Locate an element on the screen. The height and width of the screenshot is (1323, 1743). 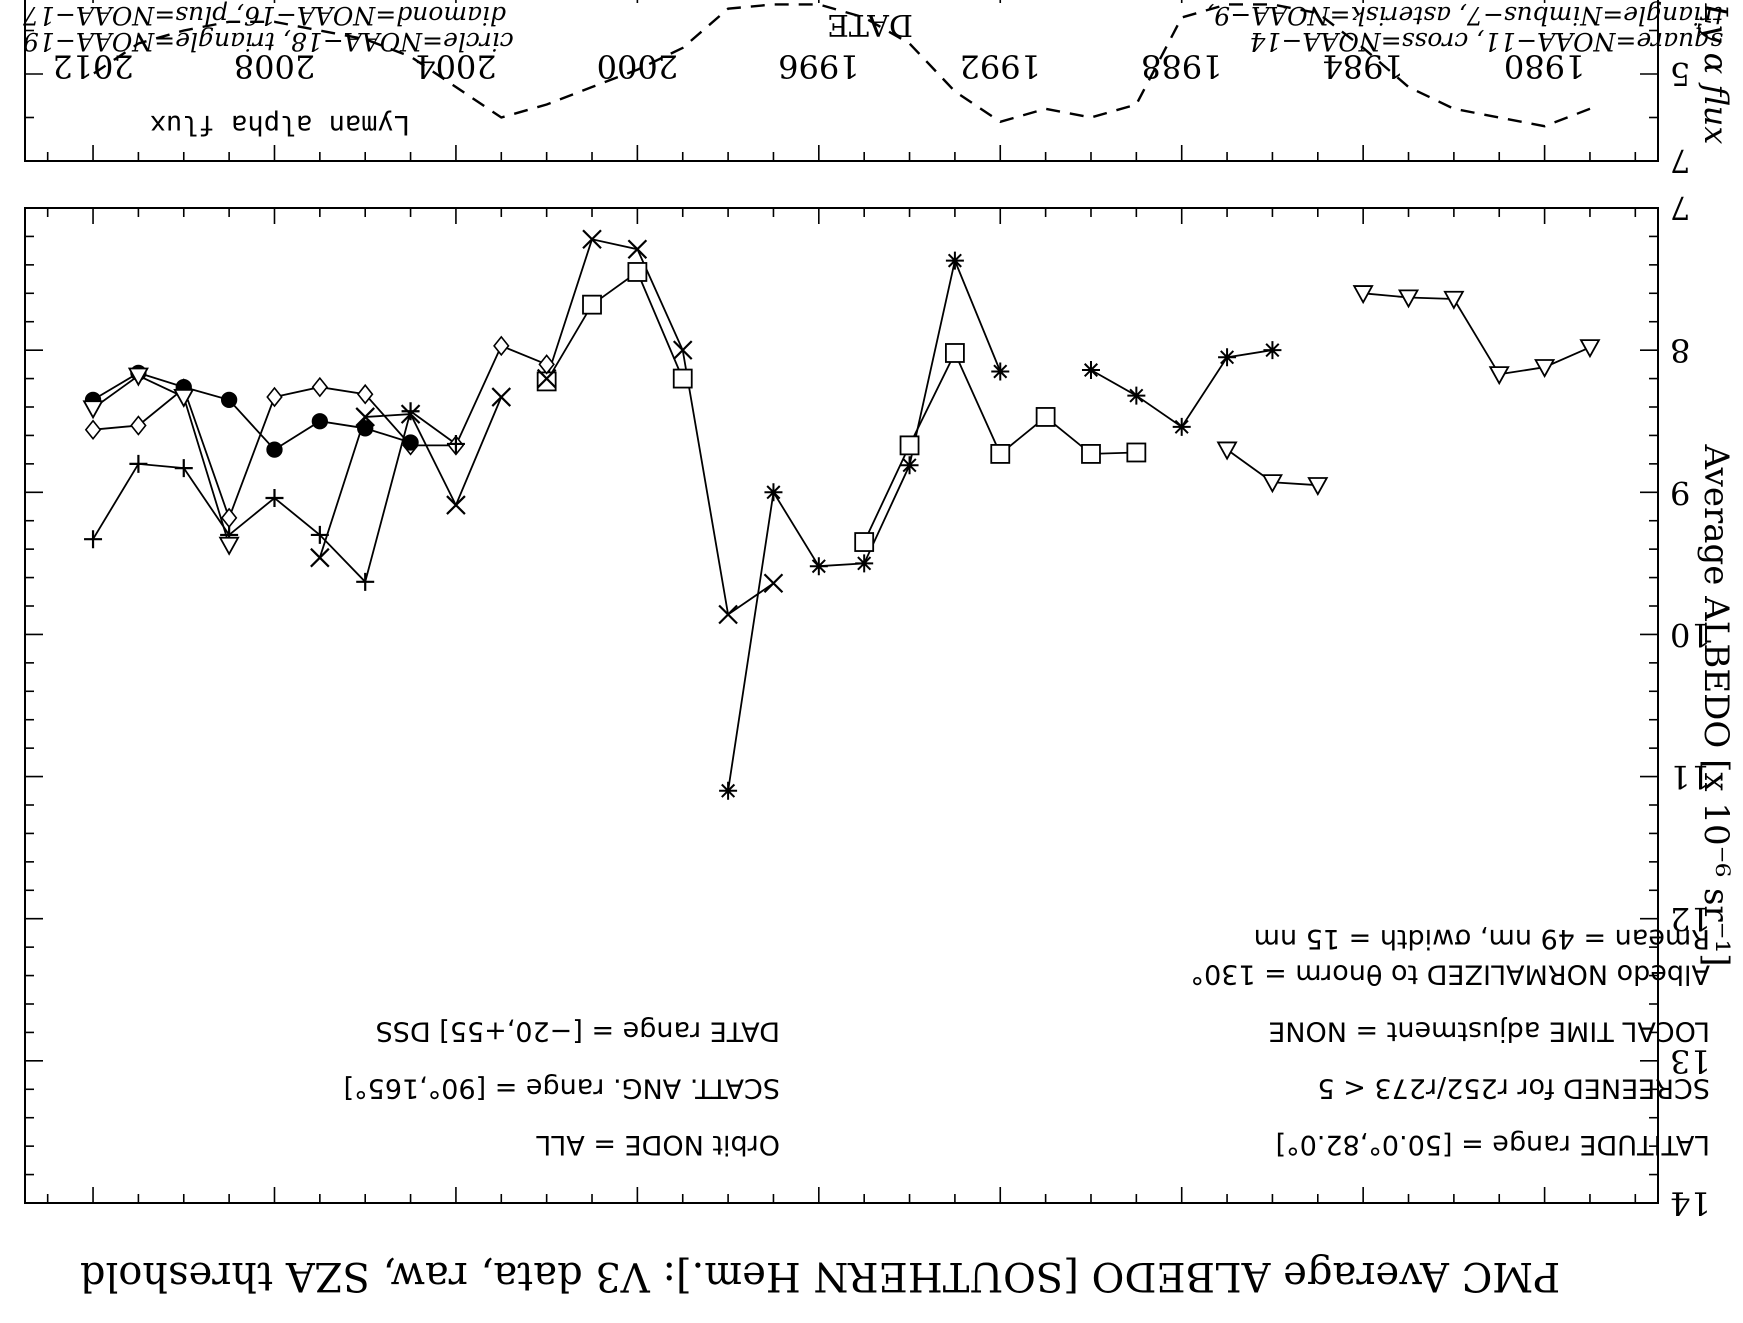
x-tick-label: 1980 is located at coordinates (1544, 66).